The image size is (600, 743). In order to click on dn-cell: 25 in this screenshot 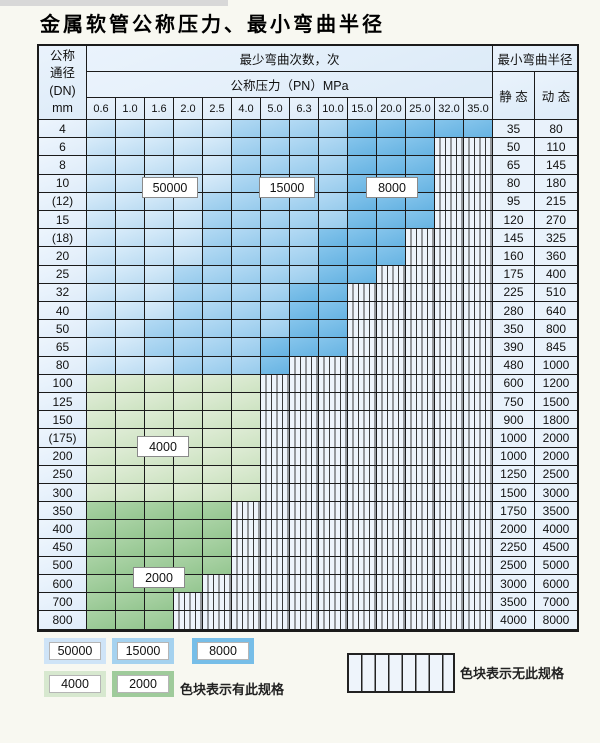, I will do `click(63, 274)`.